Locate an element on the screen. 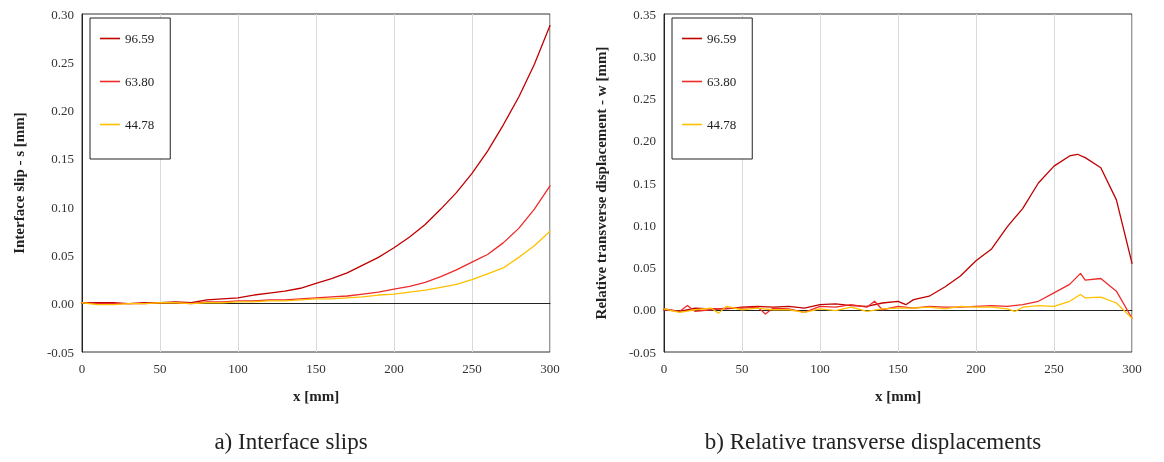 The width and height of the screenshot is (1164, 462). text: b) Relative transverse displacements is located at coordinates (873, 441).